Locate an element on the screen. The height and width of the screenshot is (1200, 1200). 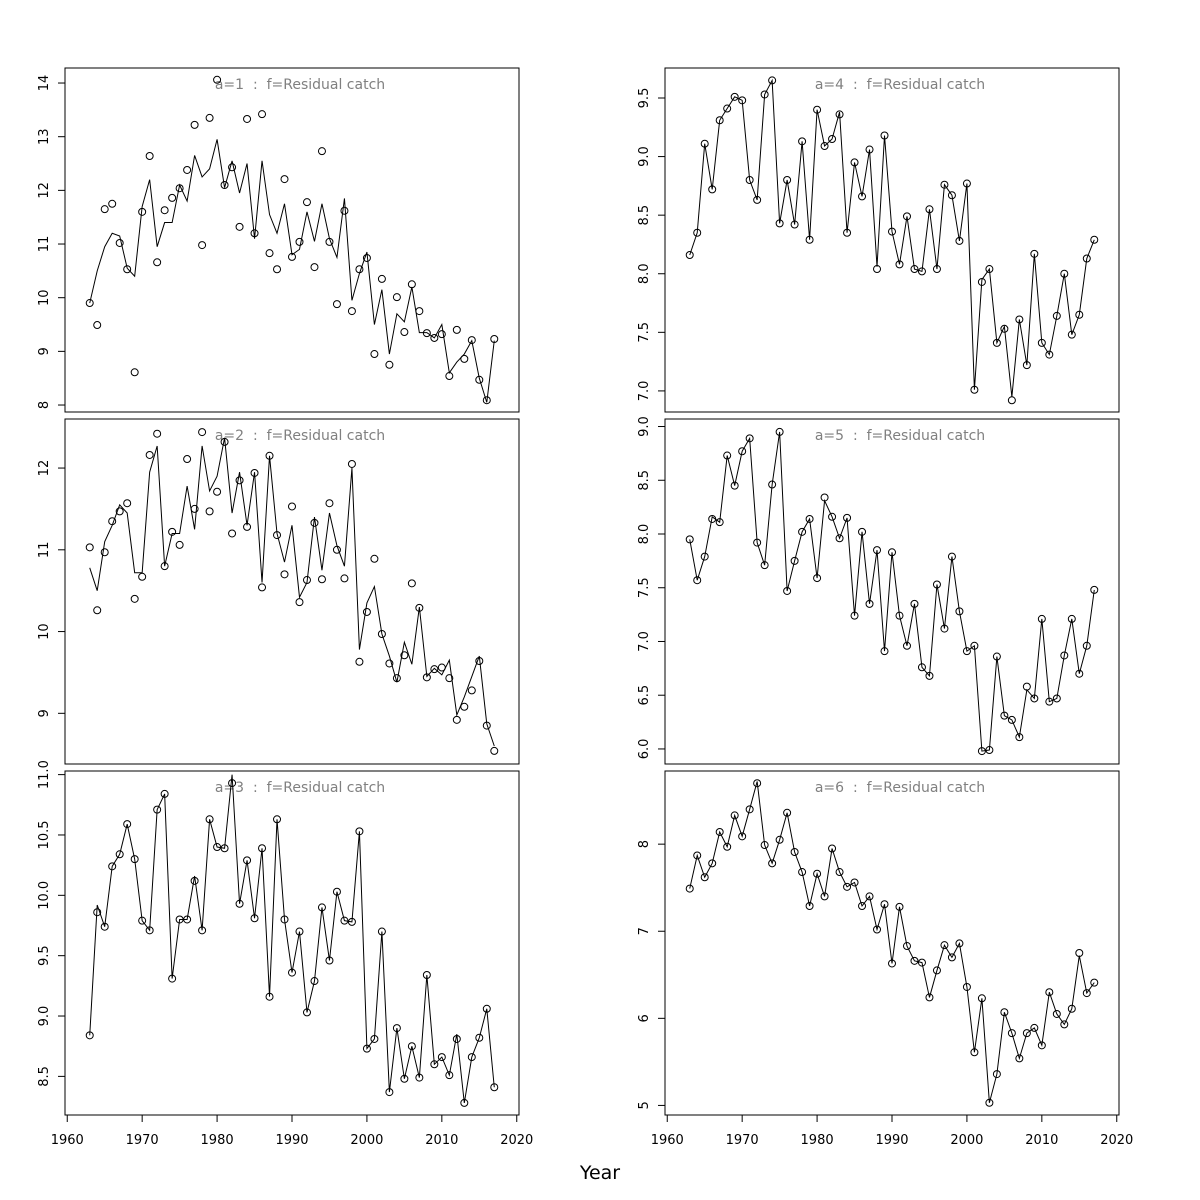
y-tick-label: 12 is located at coordinates (44, 468).